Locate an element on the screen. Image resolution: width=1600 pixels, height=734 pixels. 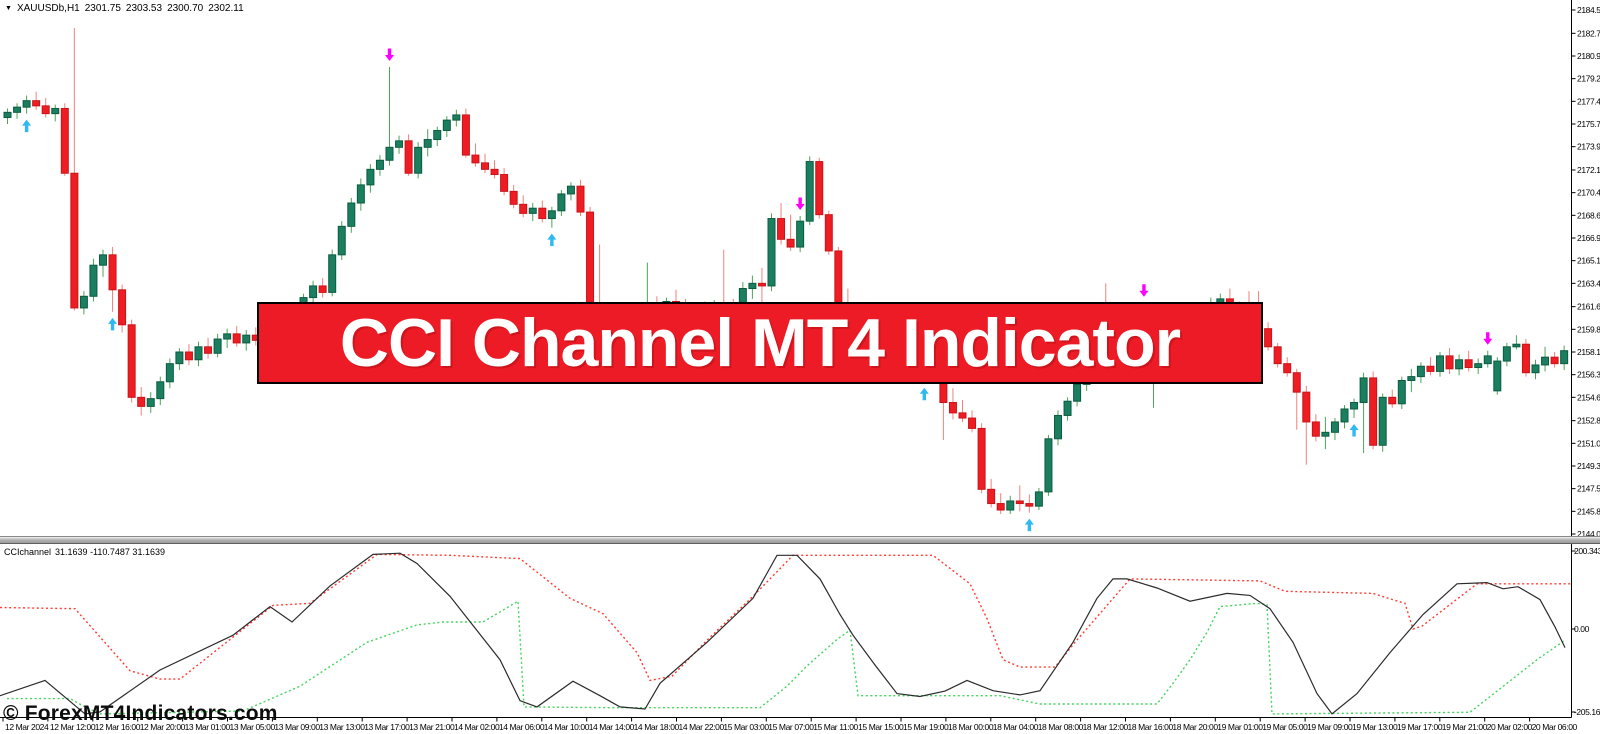
price-scale-label: 2149.30 is located at coordinates (1588, 466).